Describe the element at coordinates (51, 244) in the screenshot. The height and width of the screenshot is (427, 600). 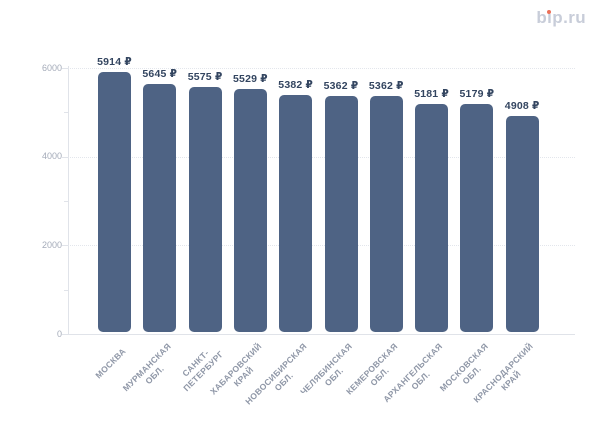
I see `y-axis-tick-label: 2000` at that location.